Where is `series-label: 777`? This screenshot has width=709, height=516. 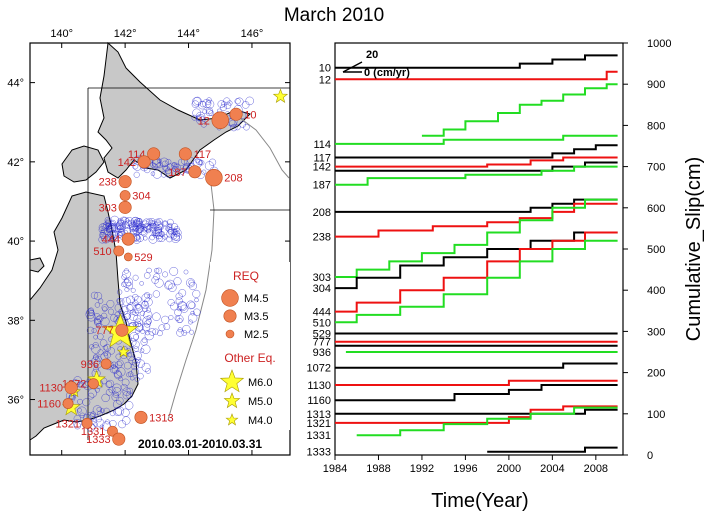 series-label: 777 is located at coordinates (322, 343).